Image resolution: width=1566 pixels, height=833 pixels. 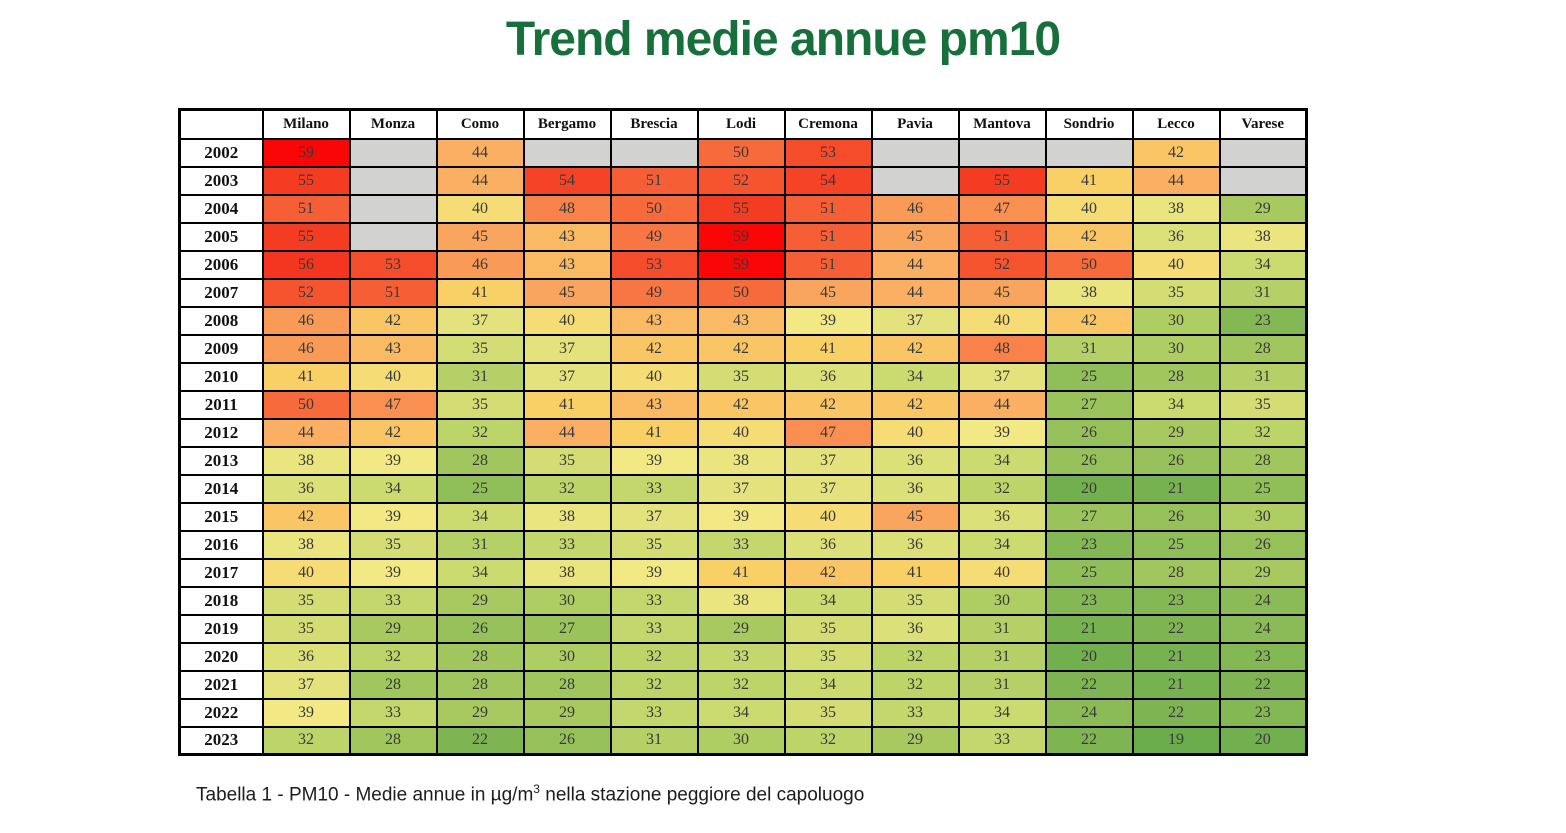 What do you see at coordinates (221, 292) in the screenshot?
I see `row-header-year: 2007` at bounding box center [221, 292].